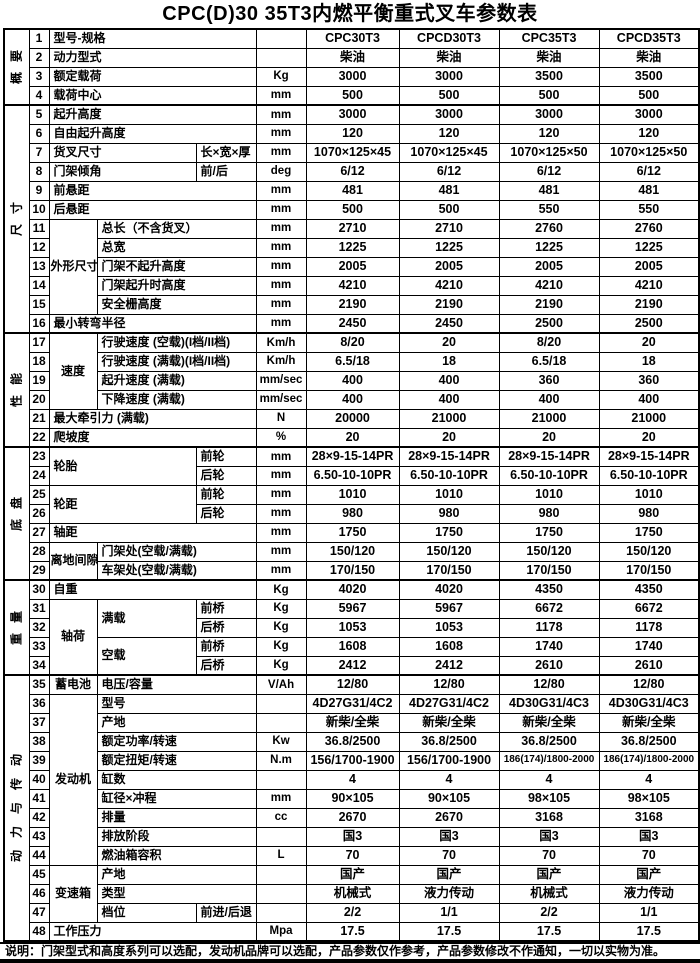  What do you see at coordinates (549, 494) in the screenshot?
I see `value-cell: 1010` at bounding box center [549, 494].